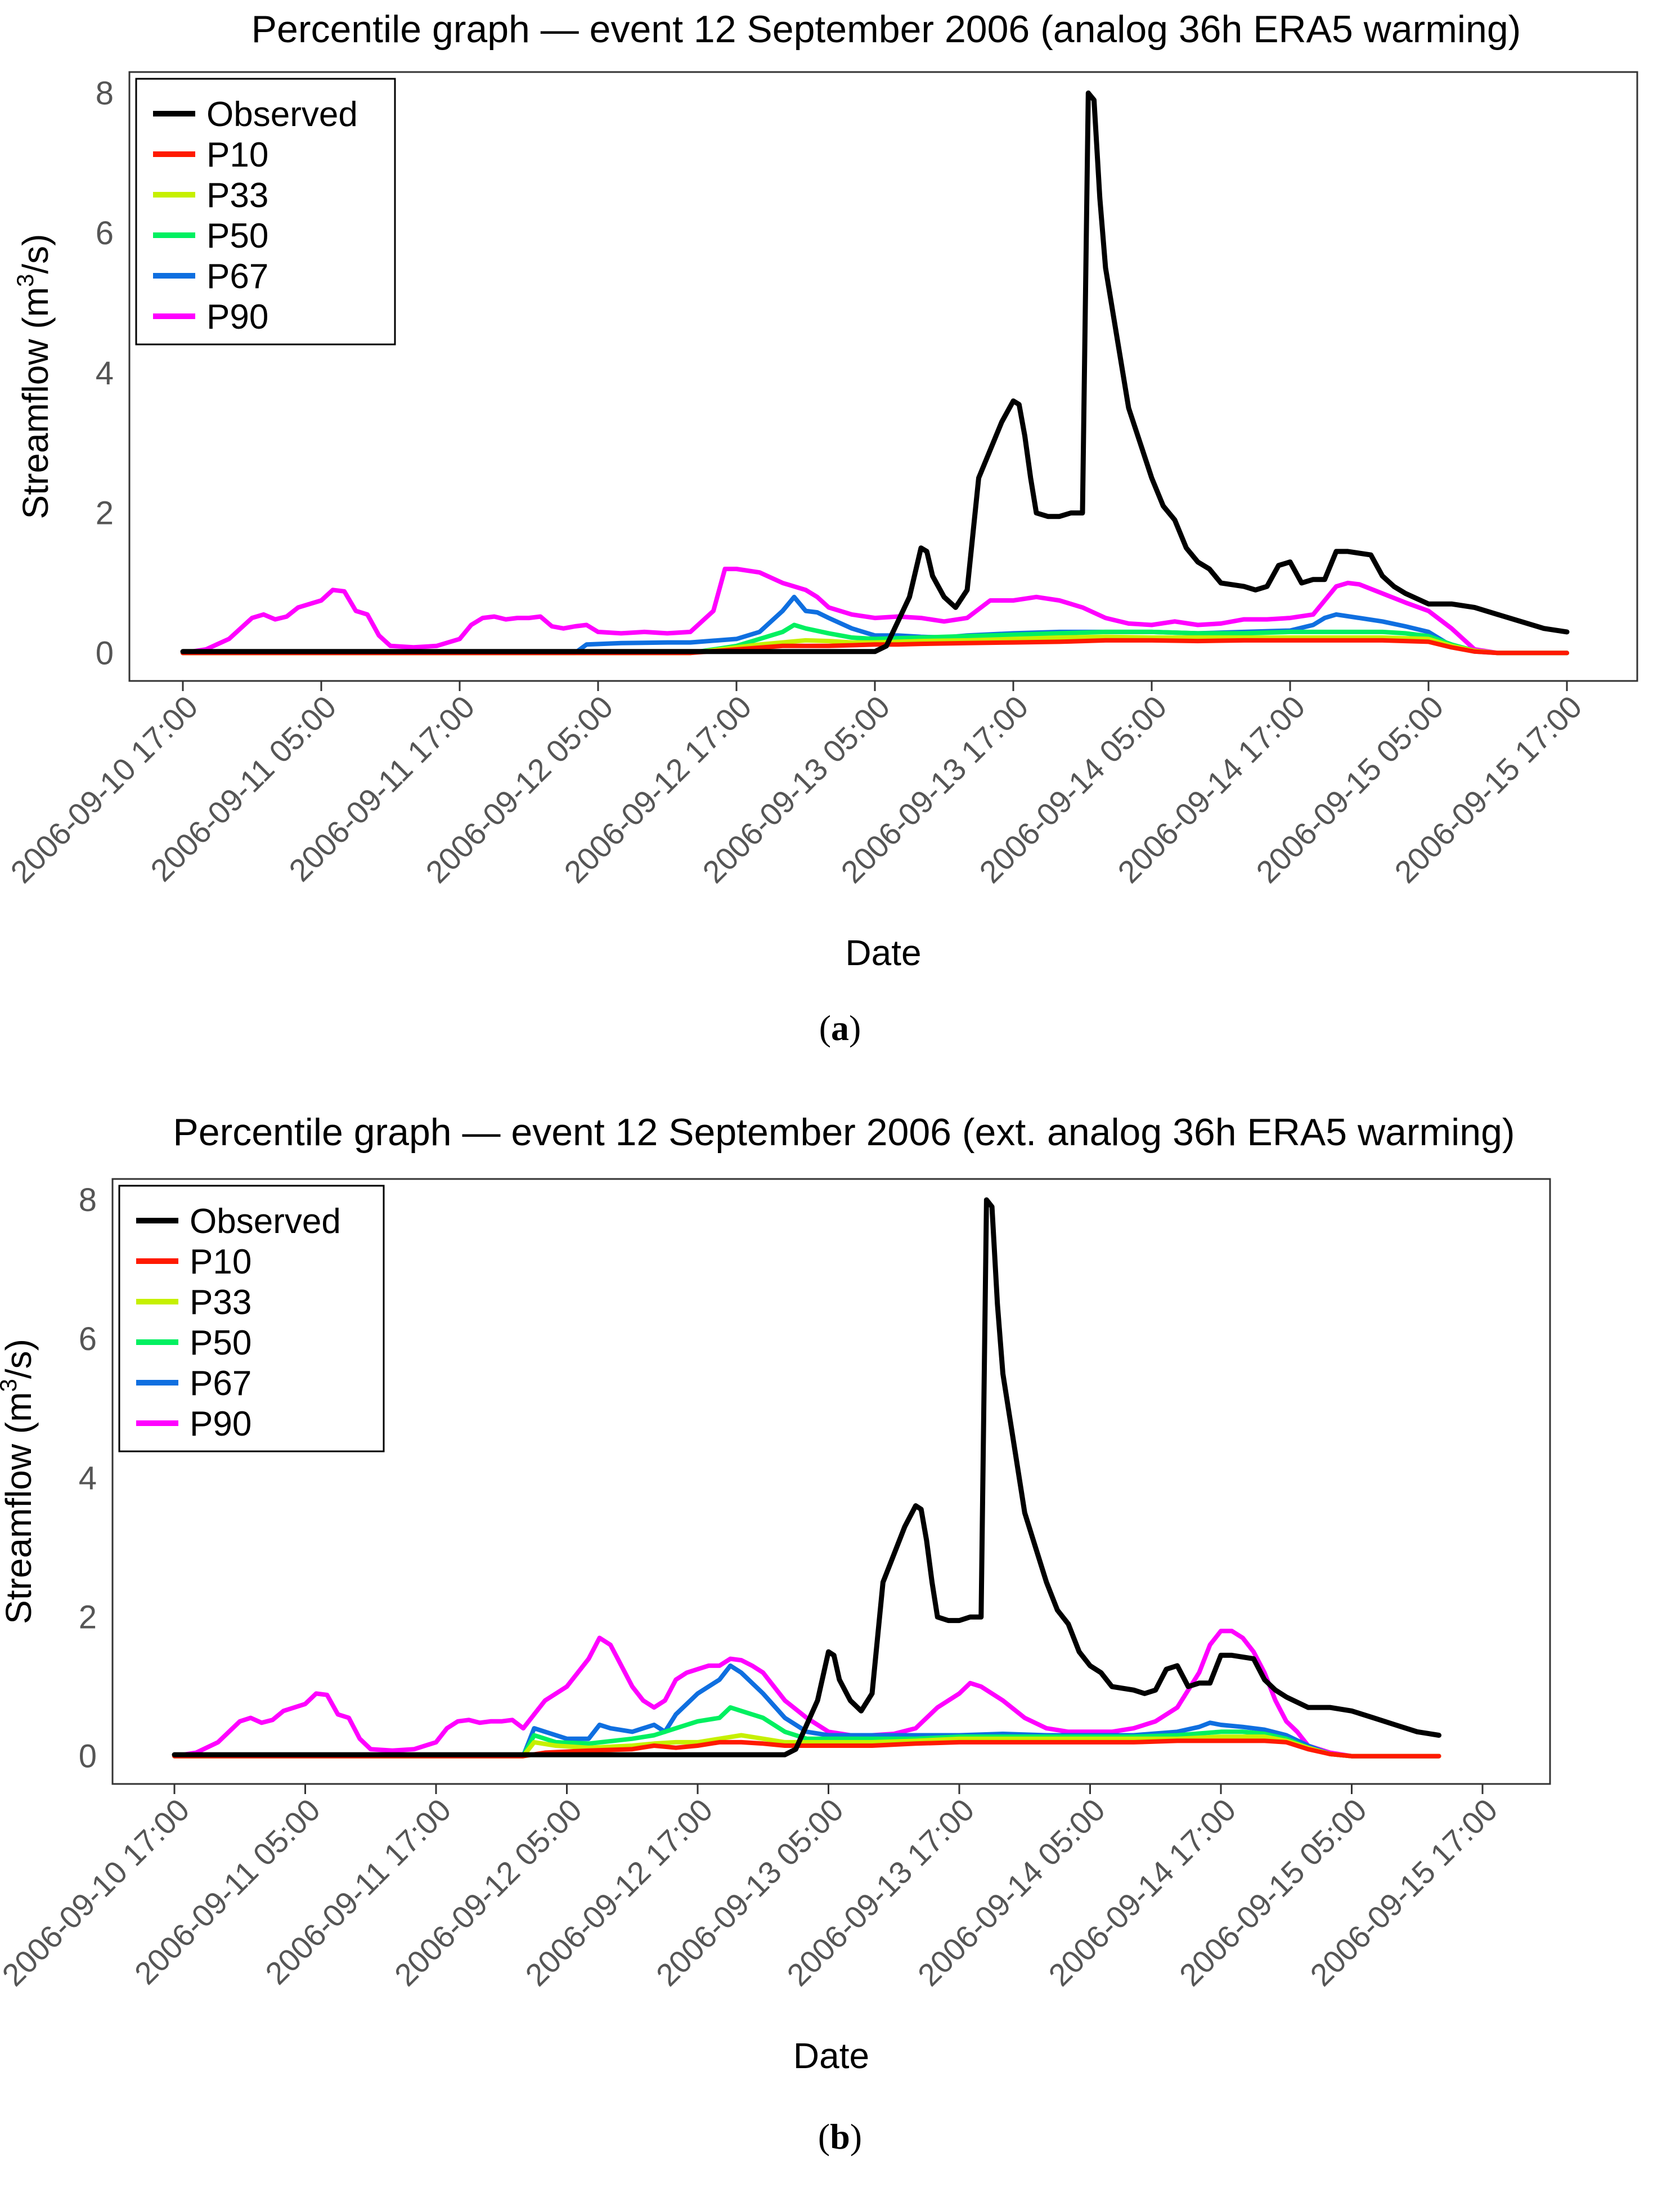 The image size is (1680, 2197). I want to click on series-line-p67, so click(806, 1711).